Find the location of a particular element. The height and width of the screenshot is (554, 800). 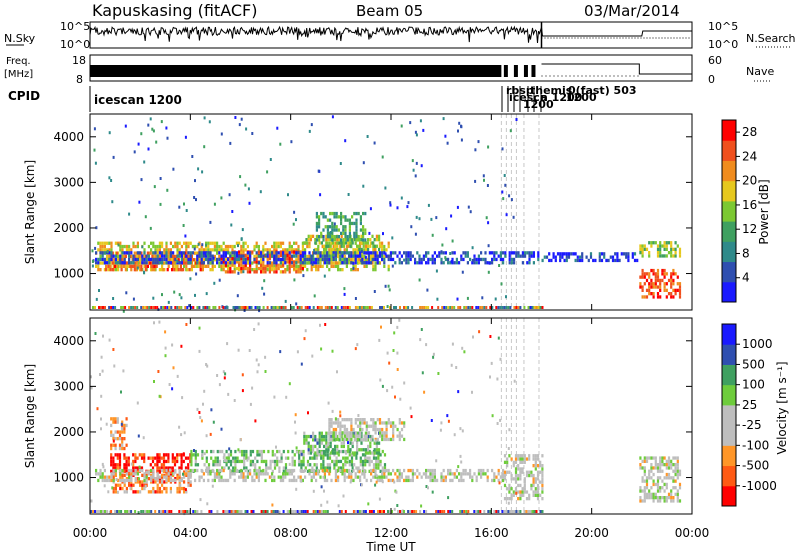

nsky-label: N.Sky is located at coordinates (20, 38).